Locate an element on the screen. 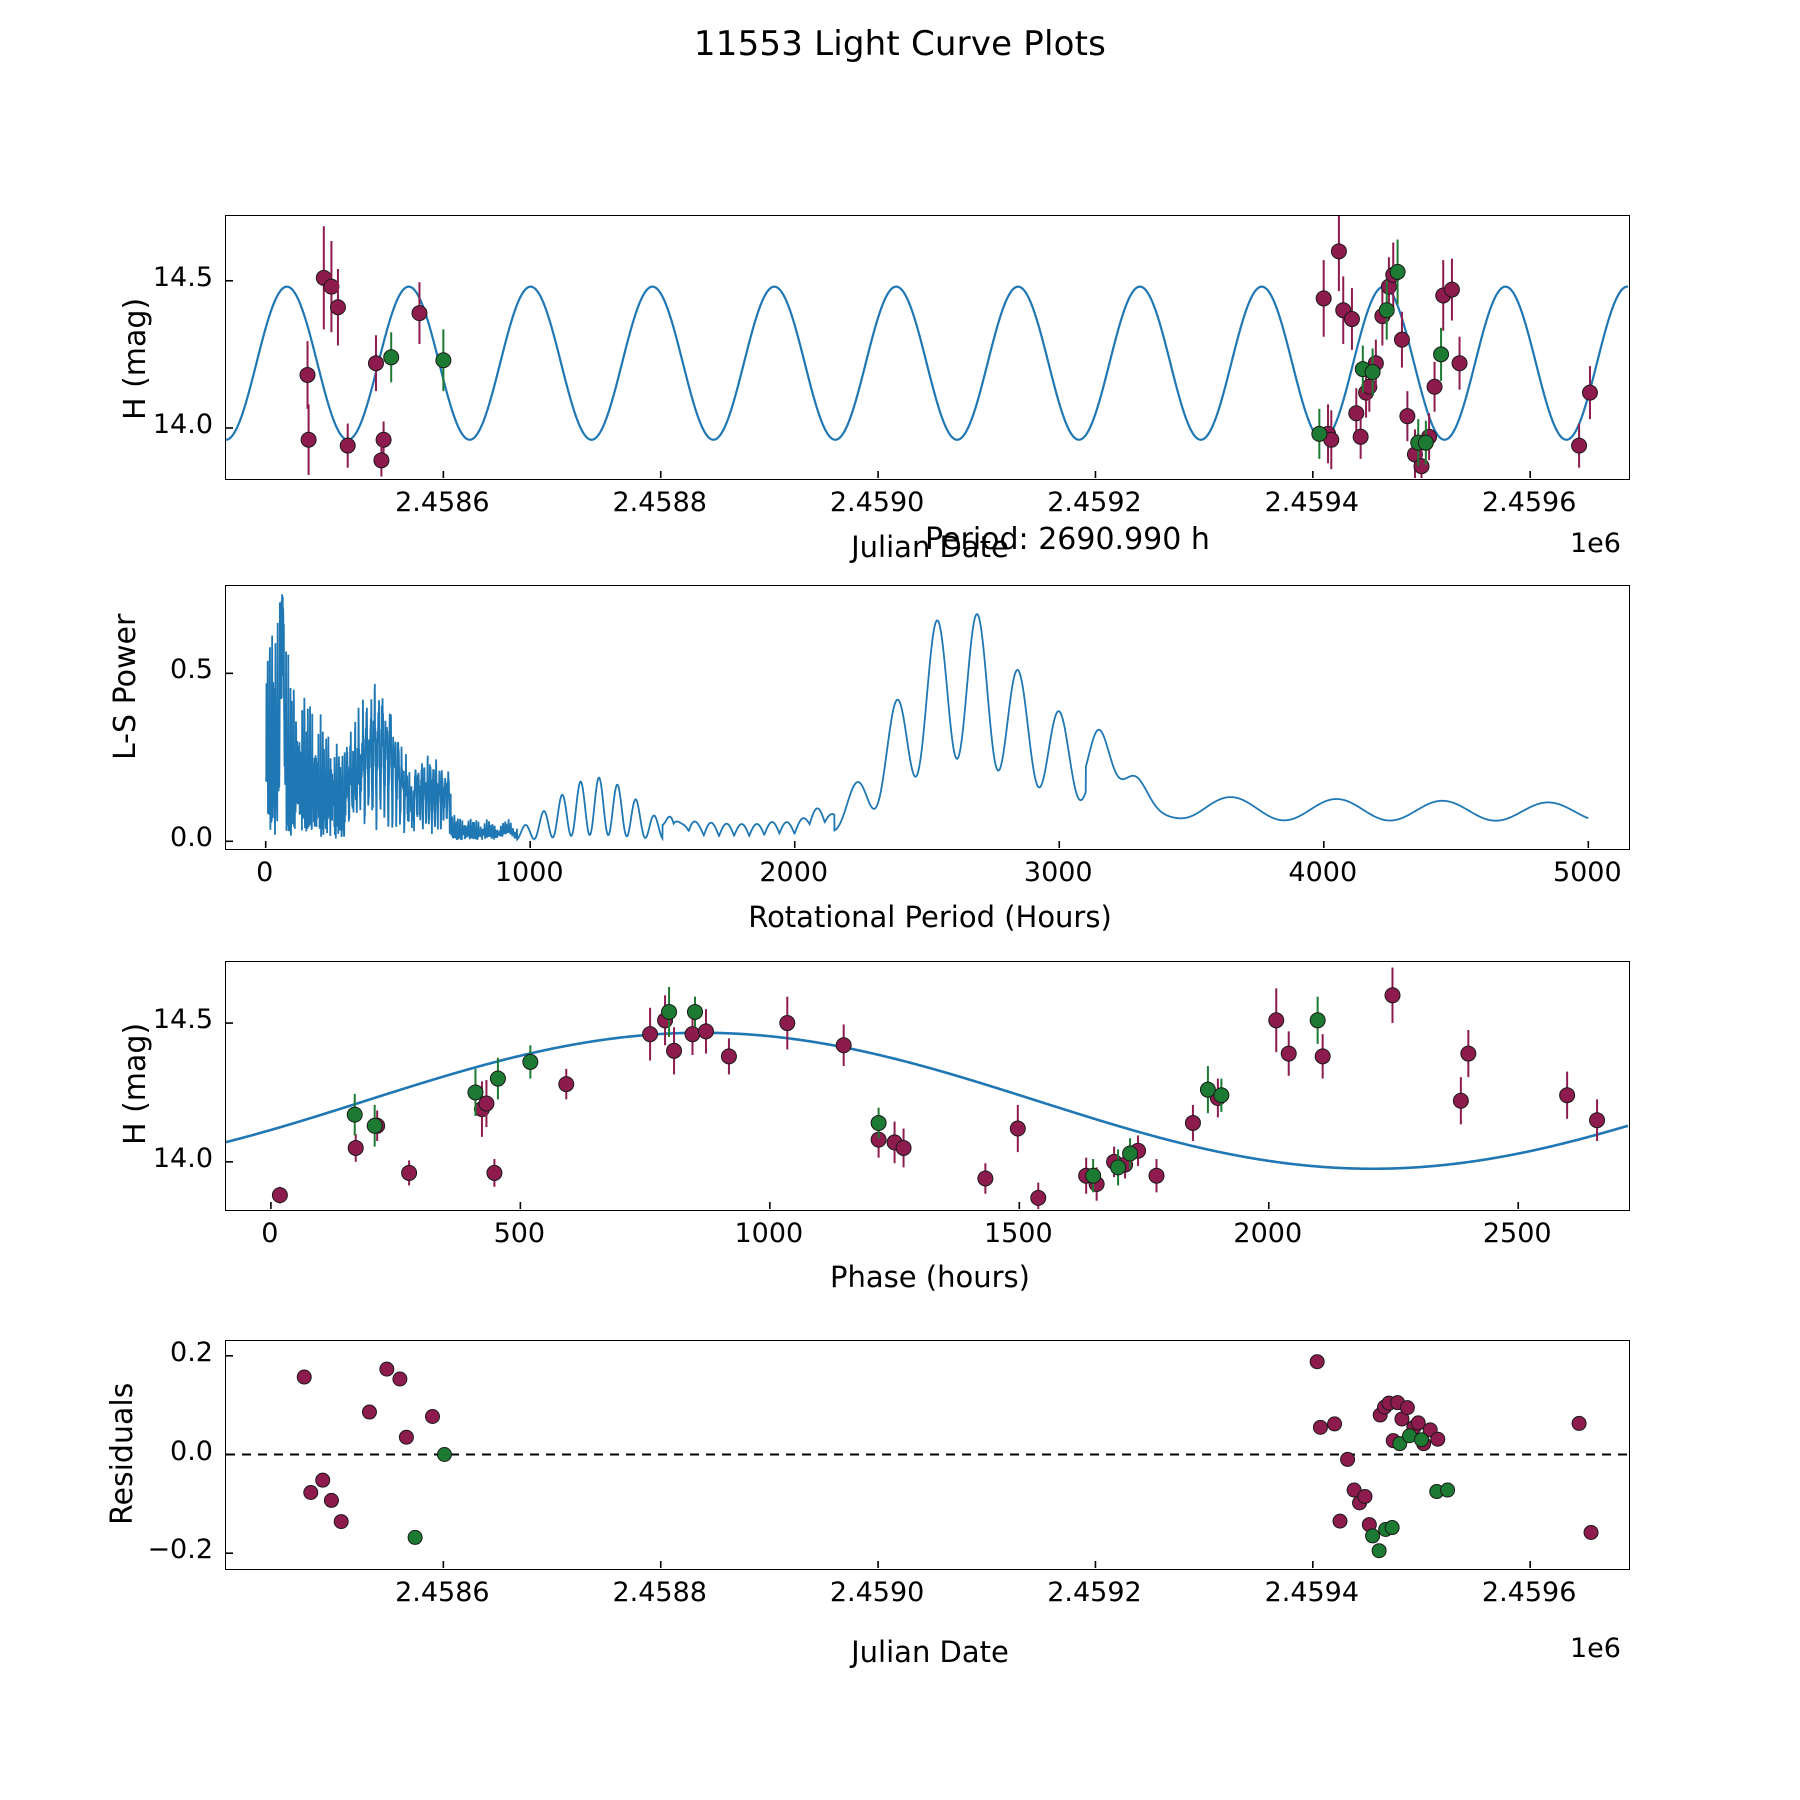  phase-ylabel: H (mag) is located at coordinates (135, 1083).